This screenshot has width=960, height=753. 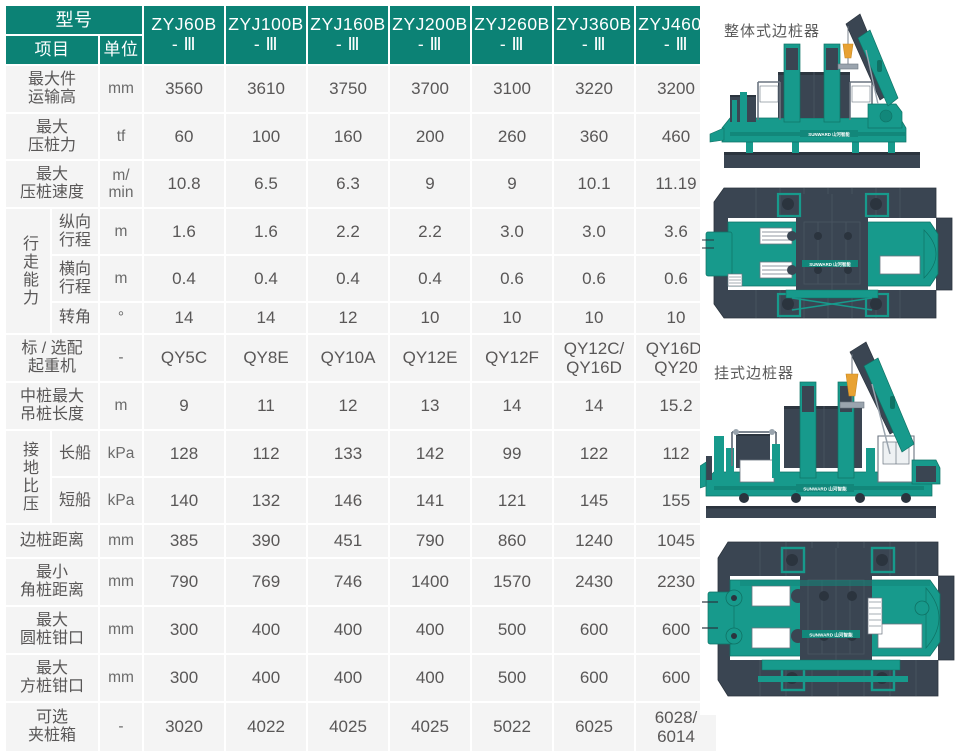 What do you see at coordinates (512, 582) in the screenshot?
I see `cell-value: 1570` at bounding box center [512, 582].